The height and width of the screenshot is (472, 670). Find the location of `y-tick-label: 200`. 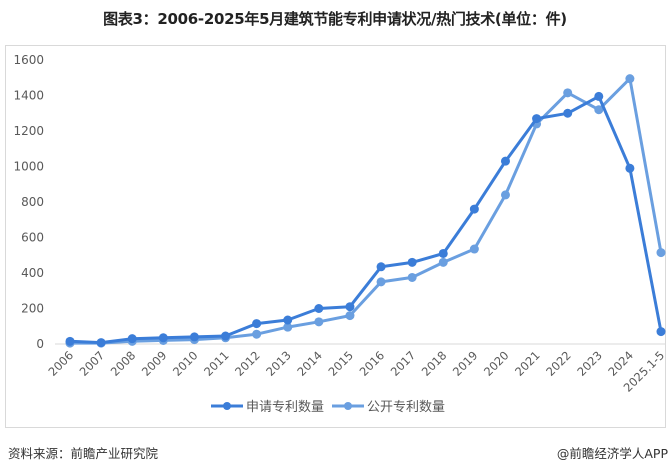

y-tick-label: 200 is located at coordinates (32, 309).